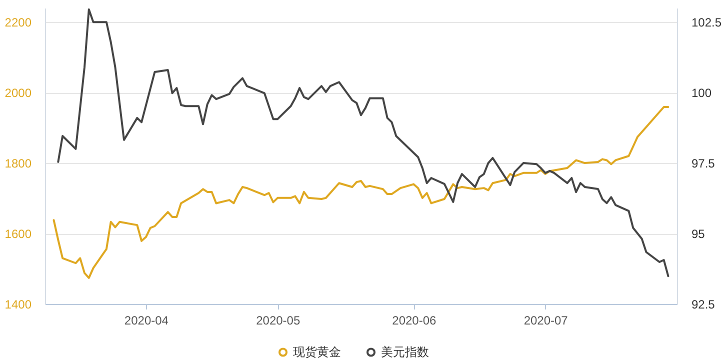 Image resolution: width=727 pixels, height=362 pixels. I want to click on legend-label: 美元指数, so click(405, 352).